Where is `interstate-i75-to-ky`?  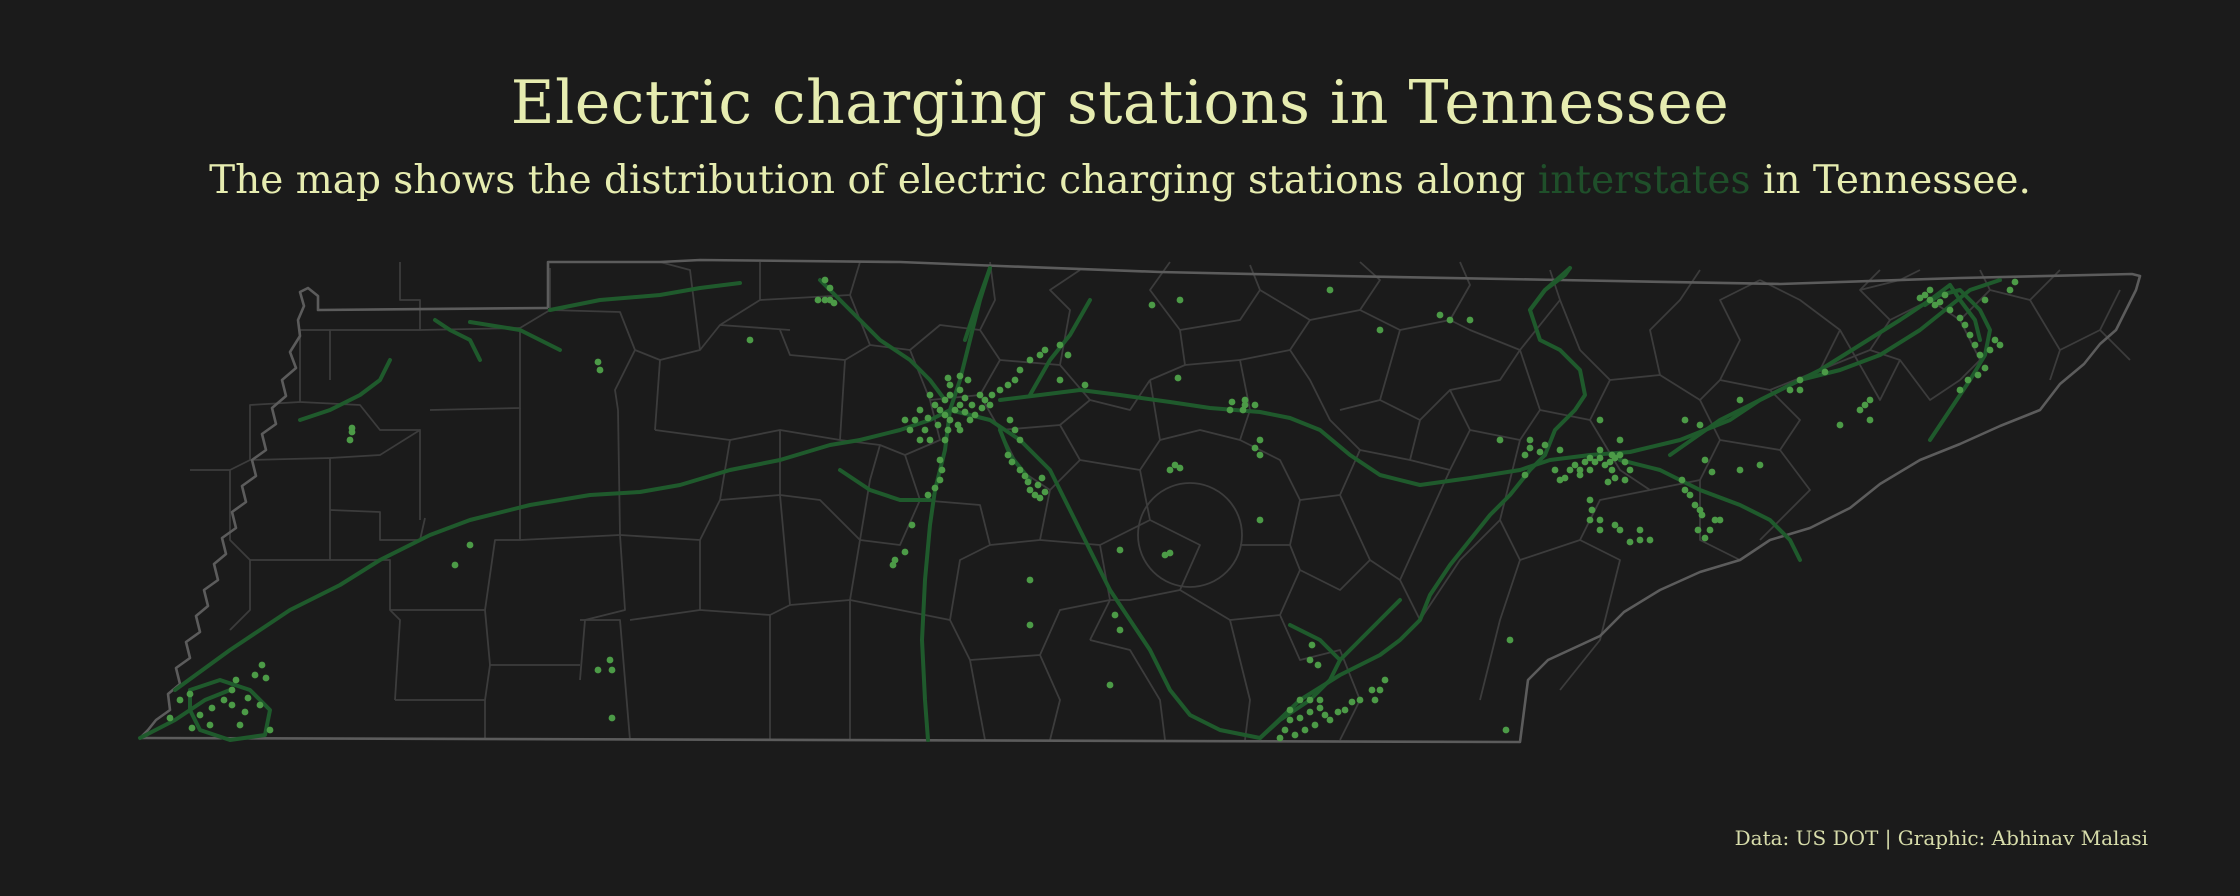
interstate-i75-to-ky is located at coordinates (1550, 289).